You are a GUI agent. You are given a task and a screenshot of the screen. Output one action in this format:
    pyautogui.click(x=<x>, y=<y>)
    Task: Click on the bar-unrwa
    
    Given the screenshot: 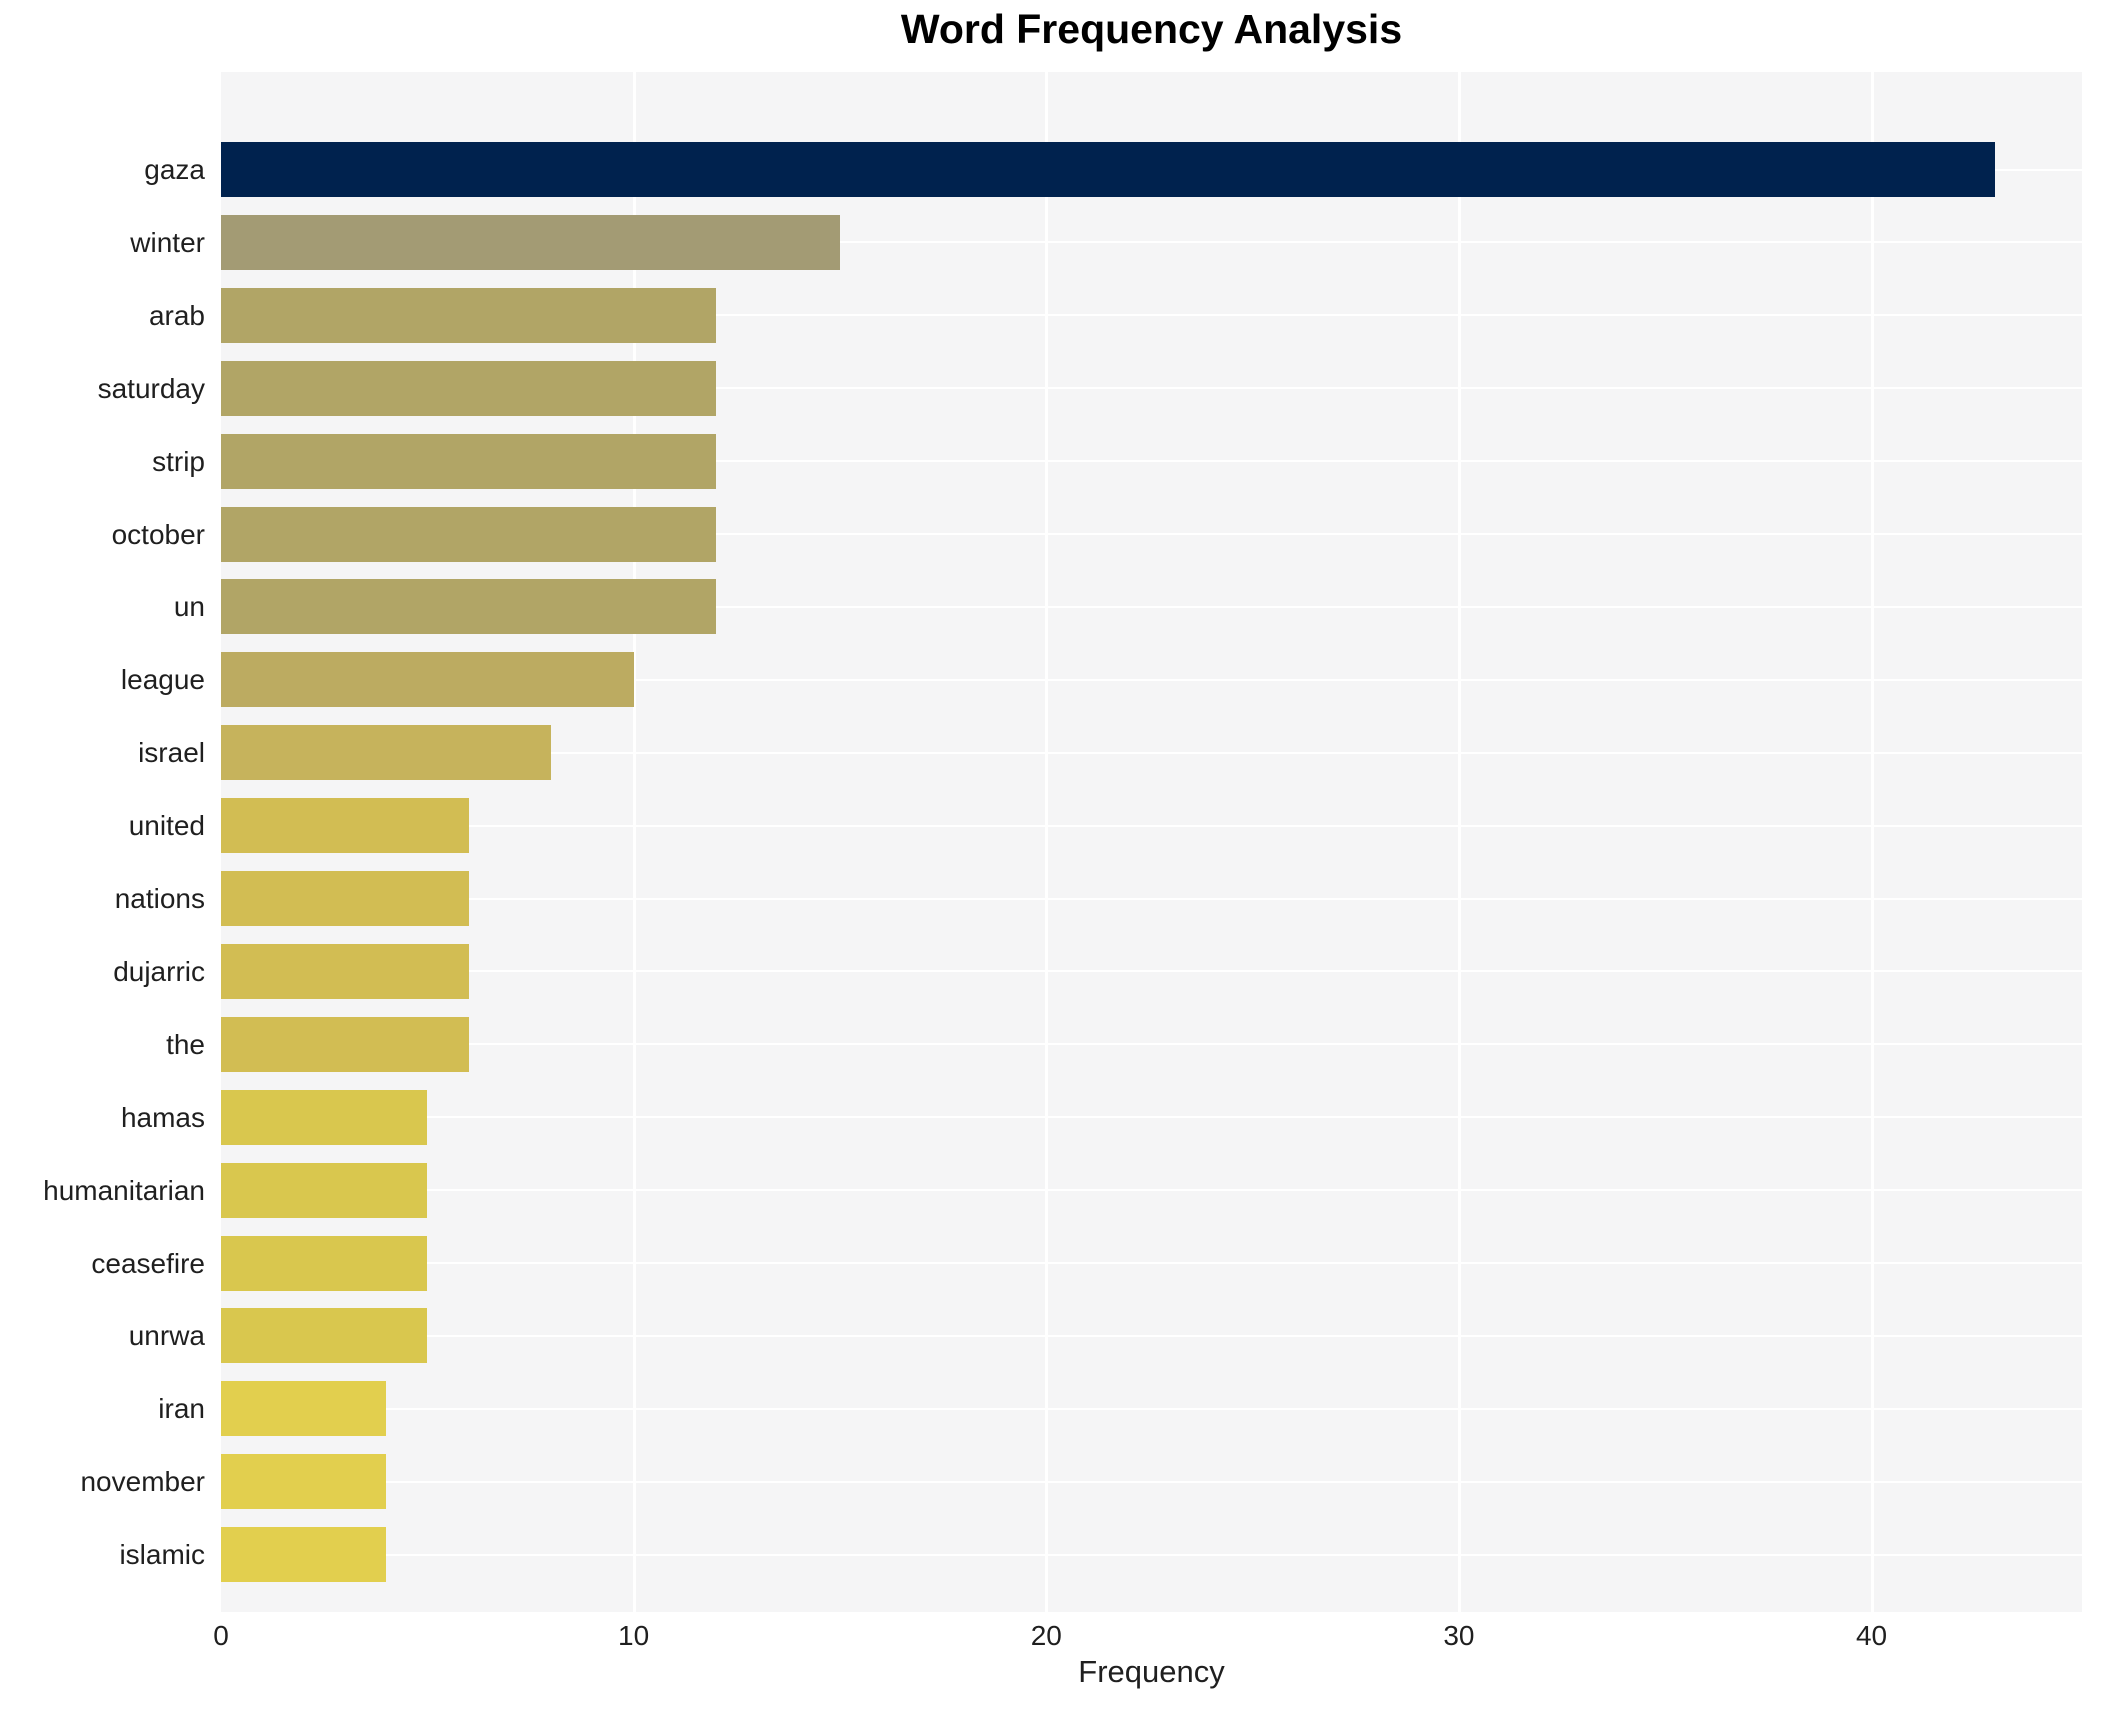 What is the action you would take?
    pyautogui.click(x=324, y=1336)
    